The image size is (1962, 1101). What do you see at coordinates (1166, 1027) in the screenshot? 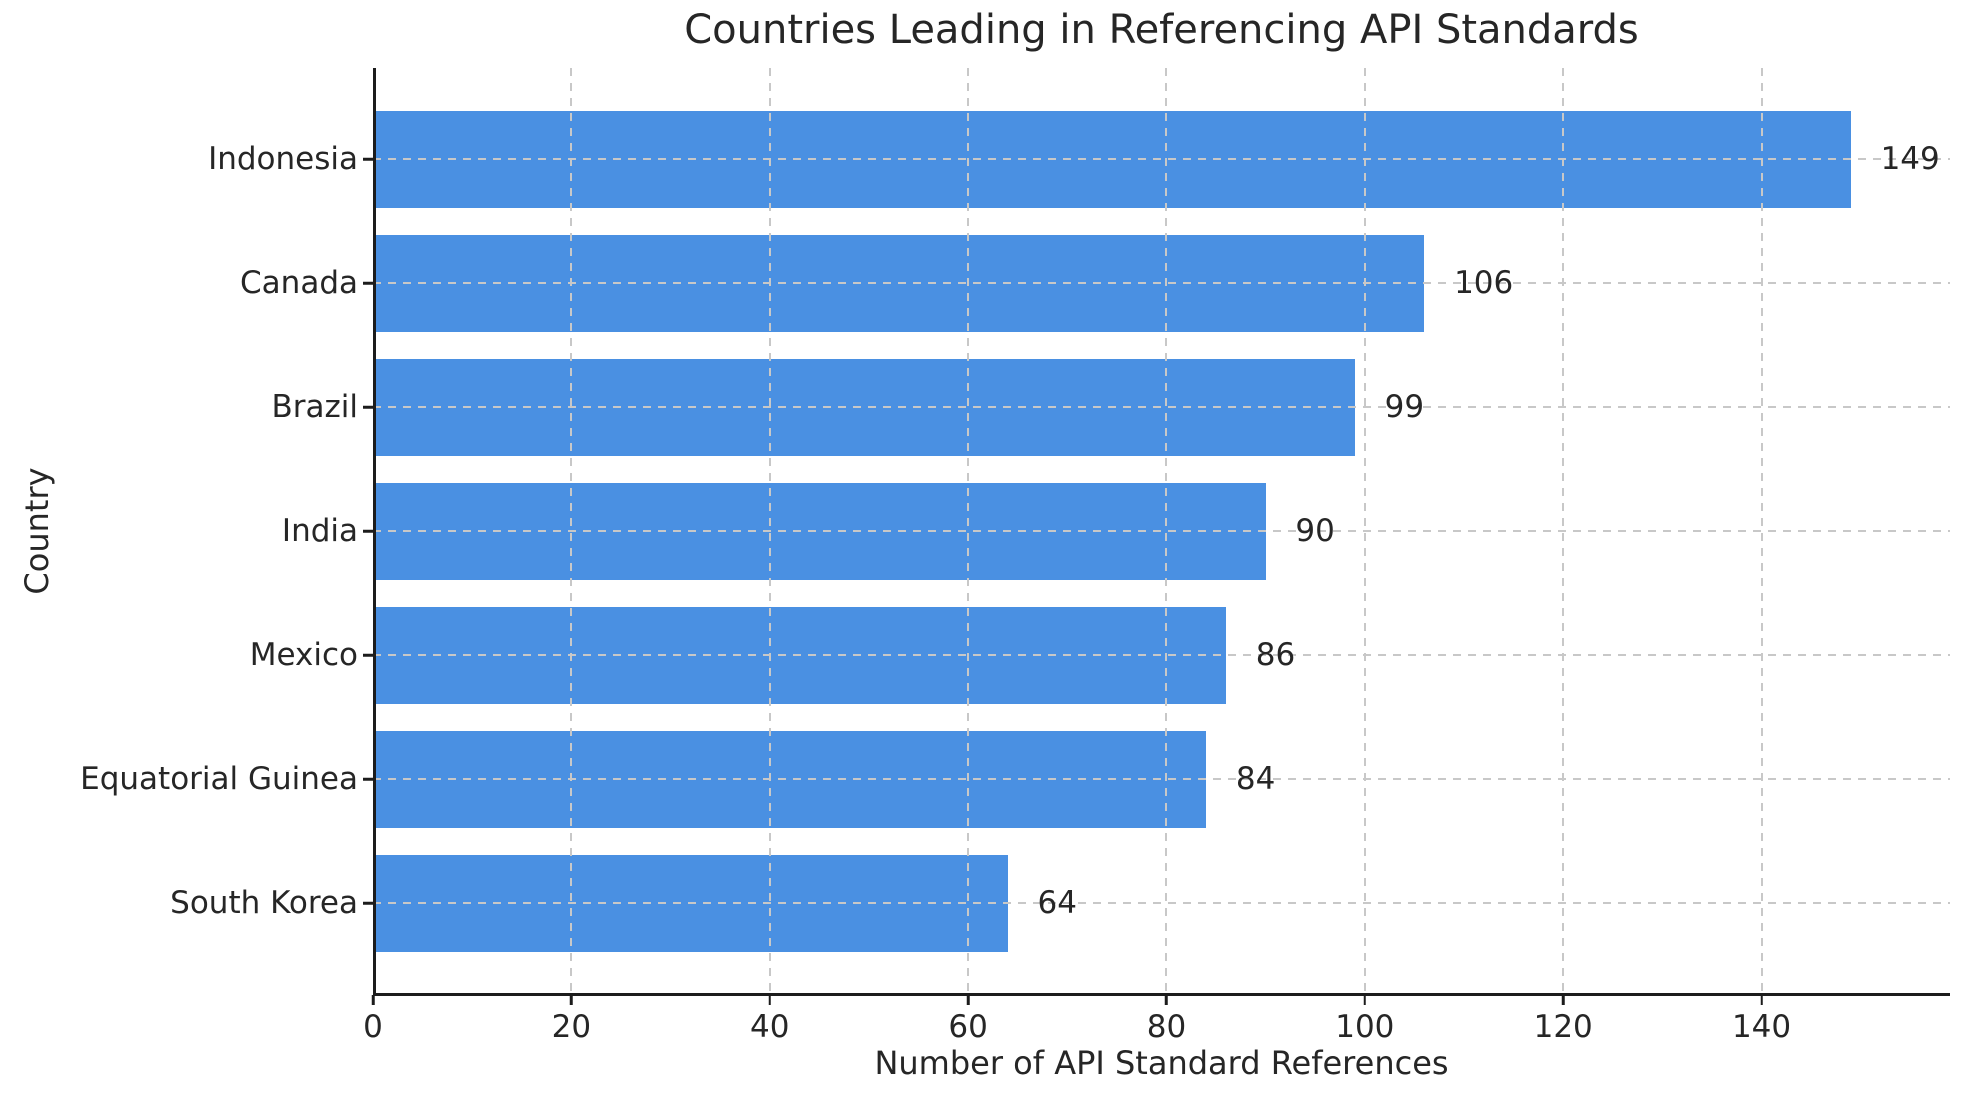
I see `x-tick-label: 80` at bounding box center [1166, 1027].